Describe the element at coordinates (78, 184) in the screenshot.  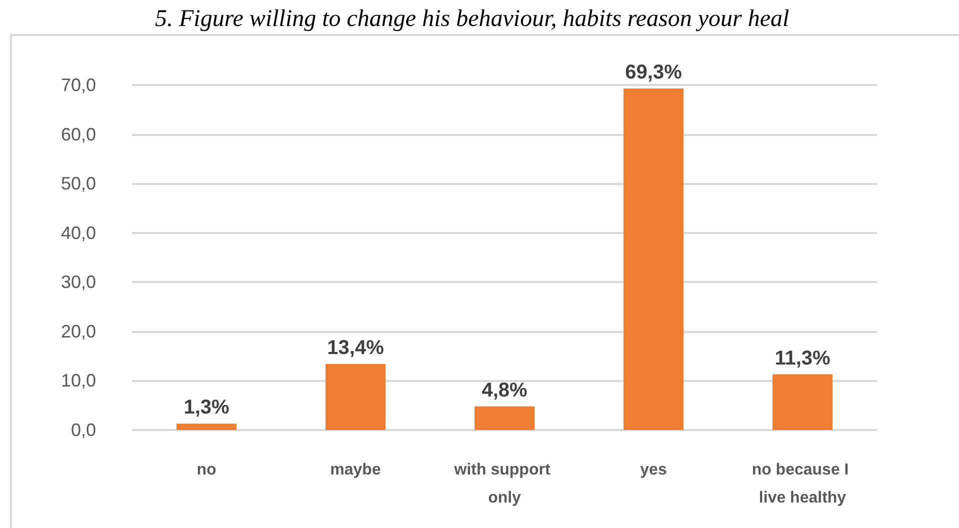
I see `y-tick-label: 50,0` at that location.